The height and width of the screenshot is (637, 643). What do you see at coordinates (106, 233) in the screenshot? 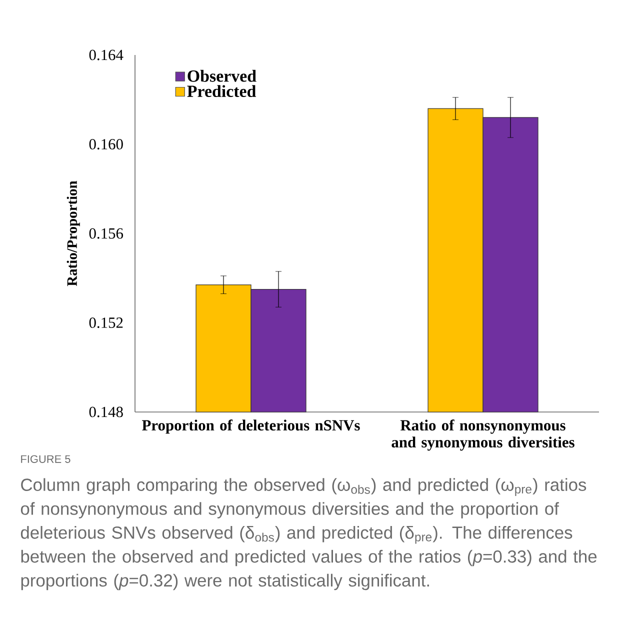
I see `y-tick-label: 0.156` at bounding box center [106, 233].